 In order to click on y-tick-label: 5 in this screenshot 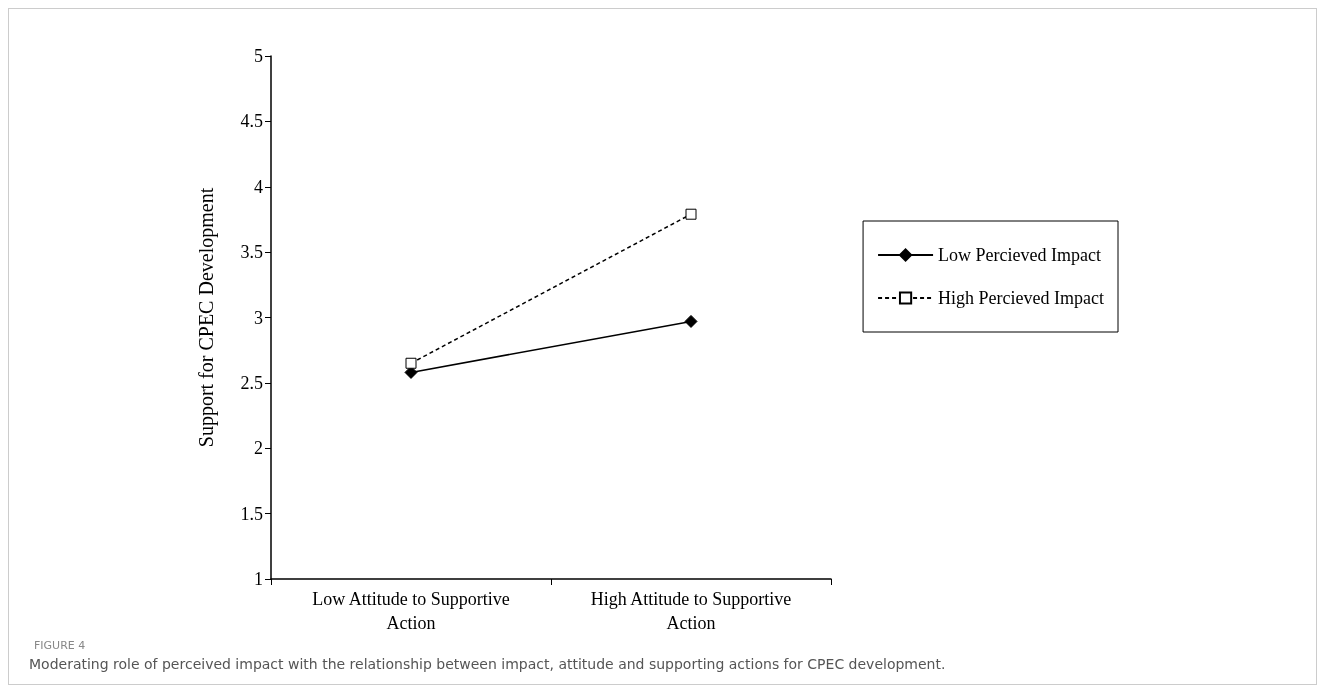, I will do `click(258, 56)`.